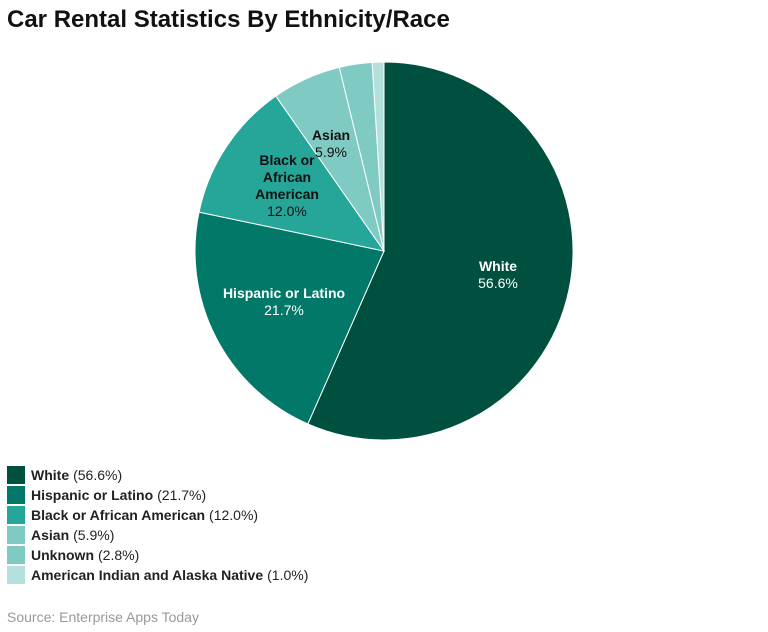  What do you see at coordinates (228, 19) in the screenshot?
I see `chart-title: Car Rental Statistics By Ethnicity/Race` at bounding box center [228, 19].